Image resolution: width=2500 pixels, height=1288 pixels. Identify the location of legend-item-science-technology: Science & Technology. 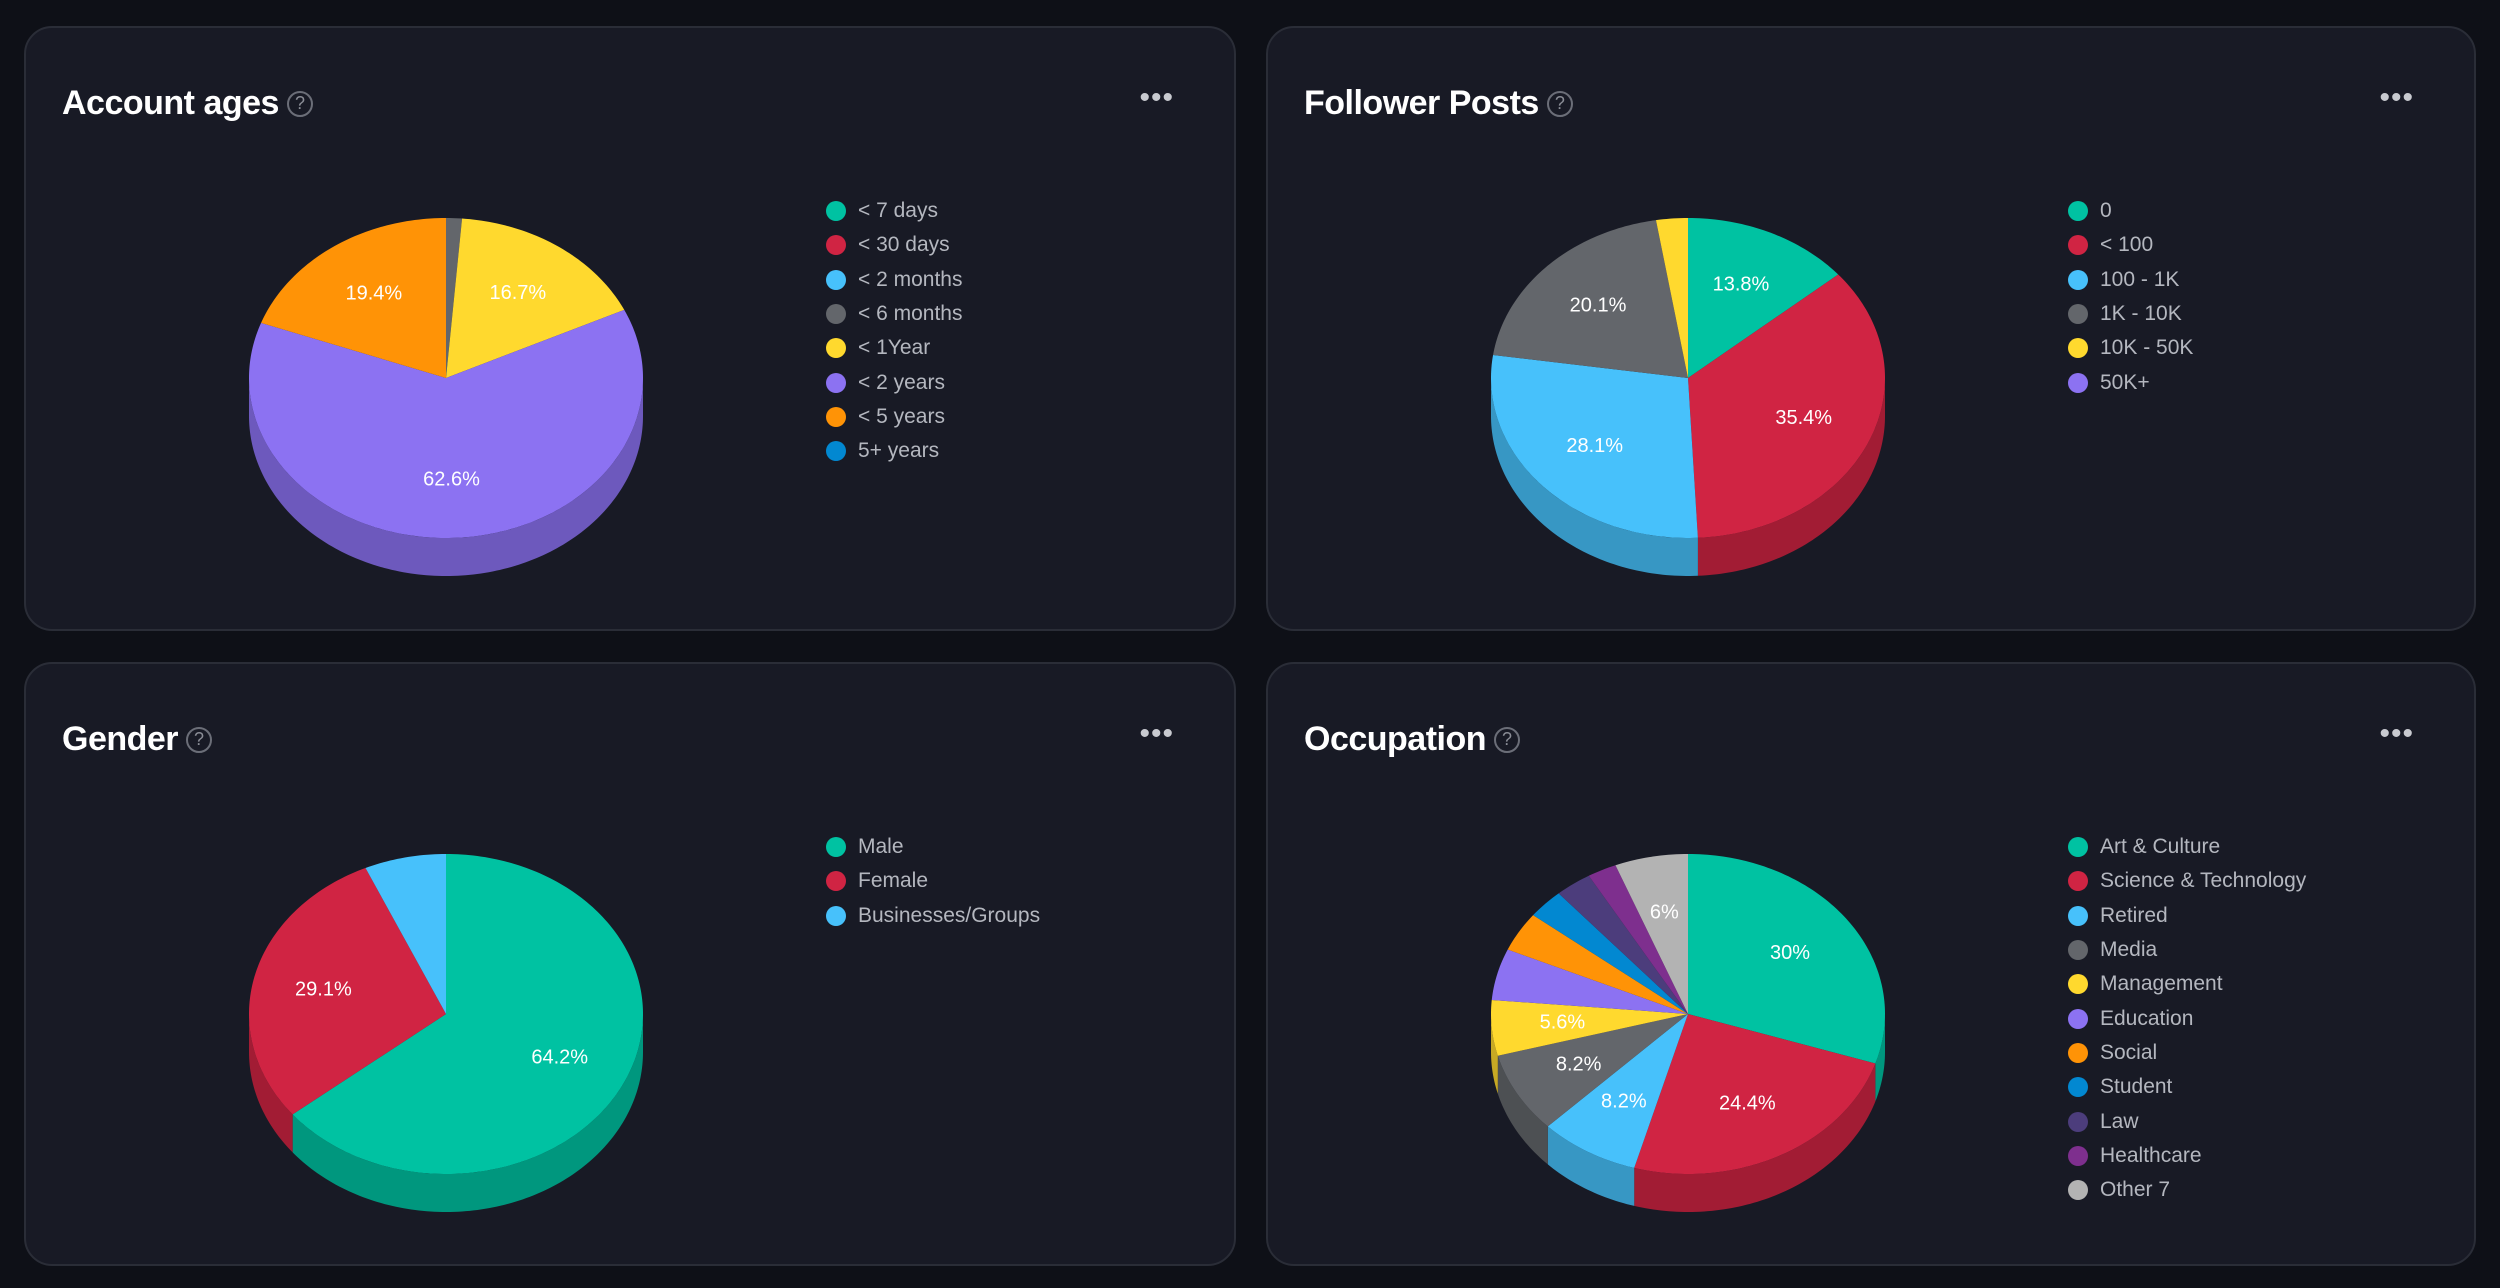
(2187, 881).